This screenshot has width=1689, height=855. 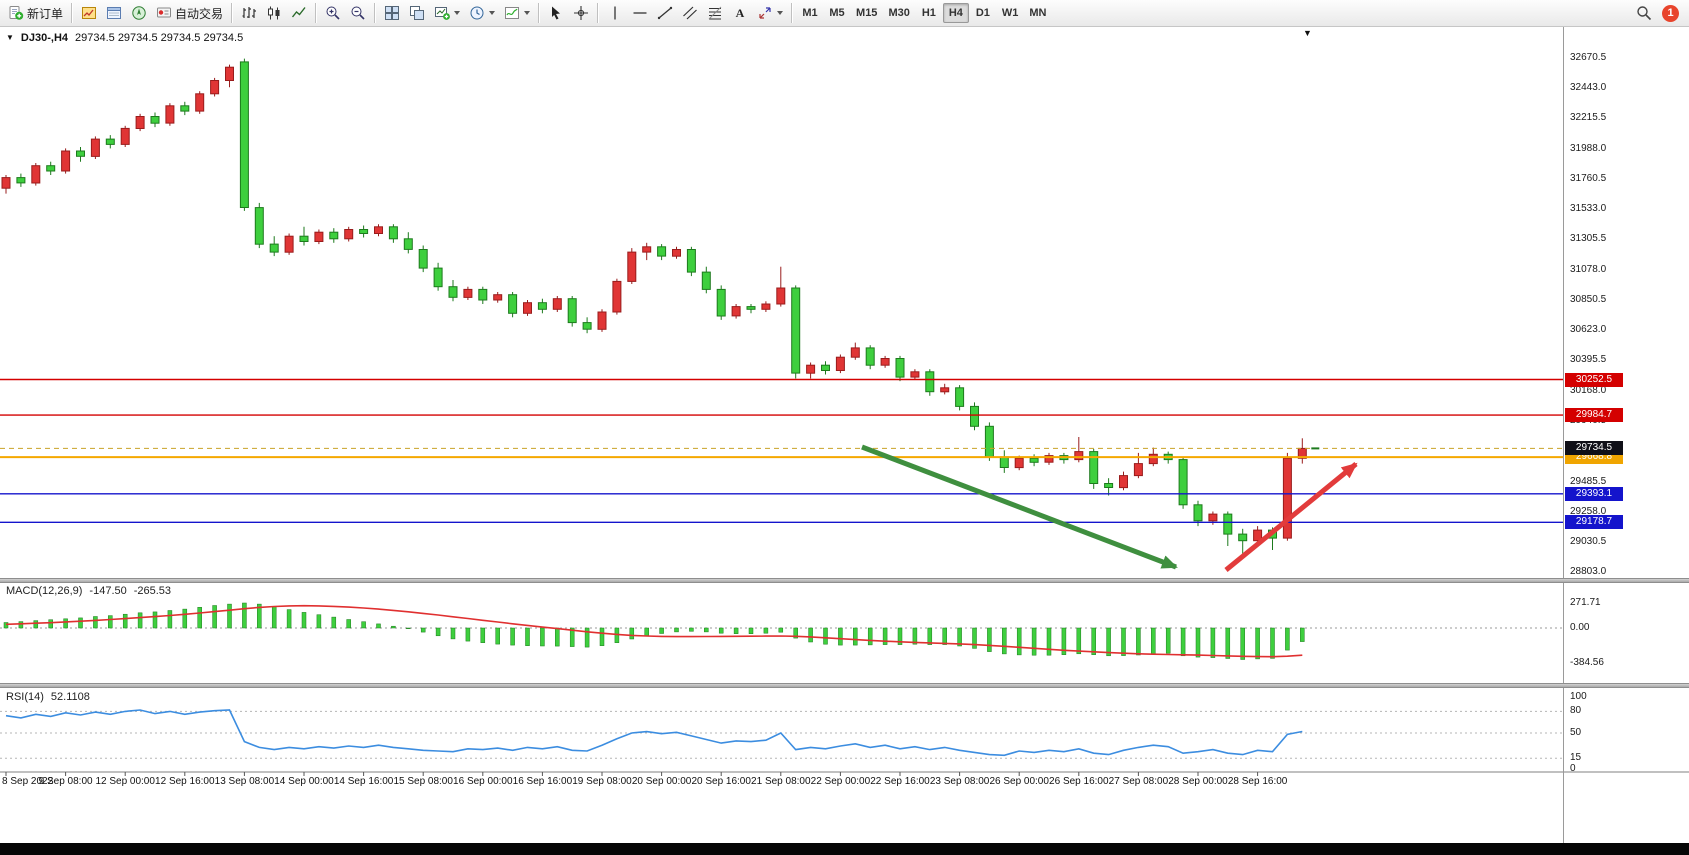 What do you see at coordinates (1576, 711) in the screenshot?
I see `rsi-scale-label: 80` at bounding box center [1576, 711].